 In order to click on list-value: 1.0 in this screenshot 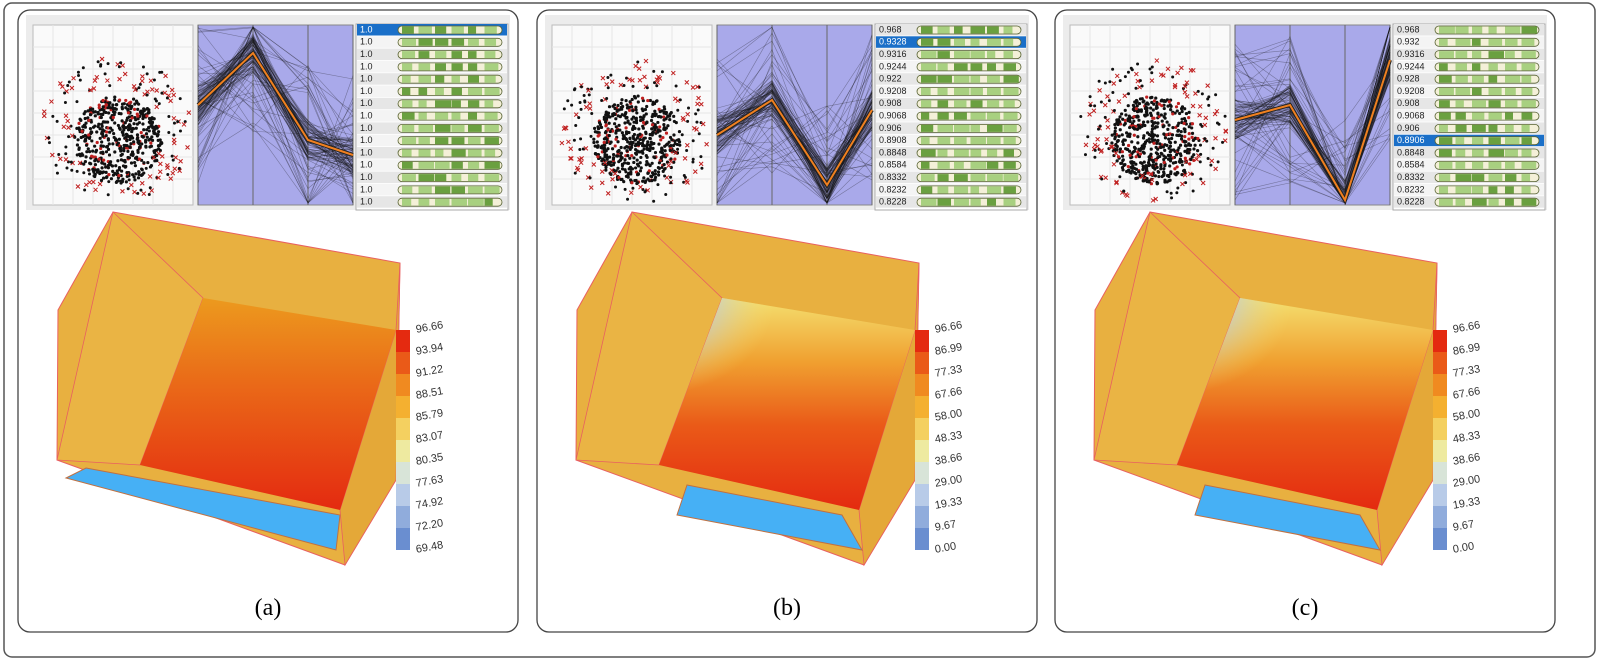, I will do `click(366, 66)`.